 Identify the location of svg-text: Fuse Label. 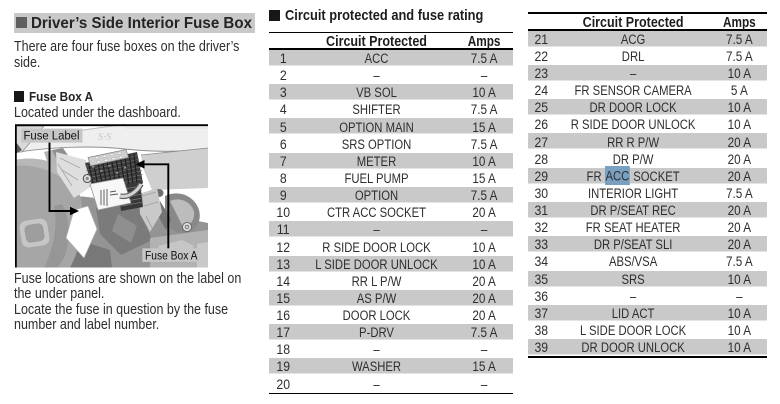
(52, 136).